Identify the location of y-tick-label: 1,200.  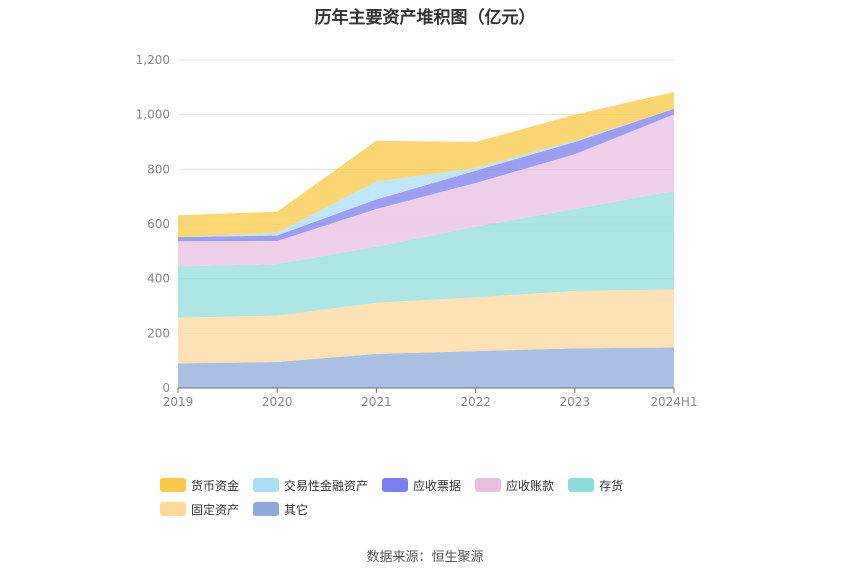
(153, 60).